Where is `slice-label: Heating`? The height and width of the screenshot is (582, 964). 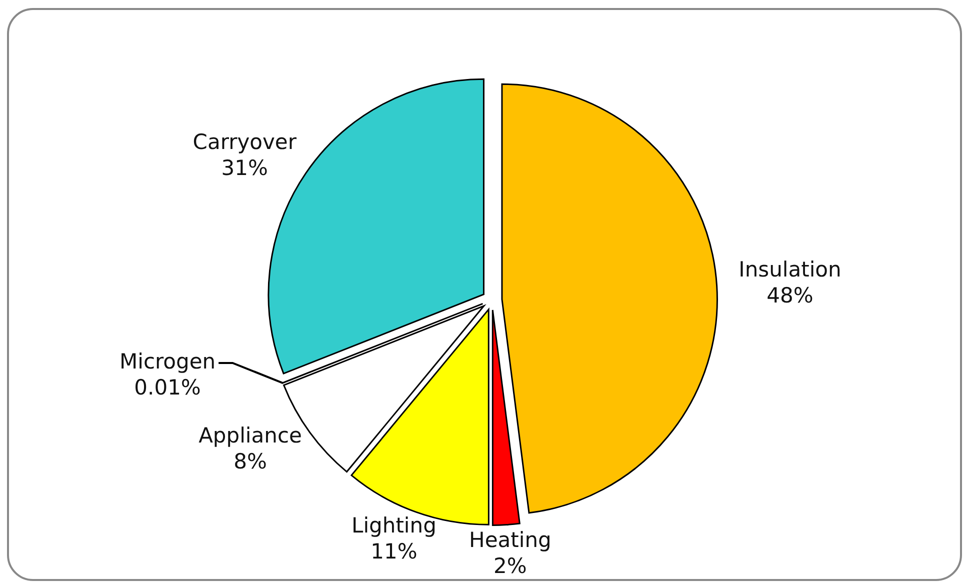
slice-label: Heating is located at coordinates (510, 540).